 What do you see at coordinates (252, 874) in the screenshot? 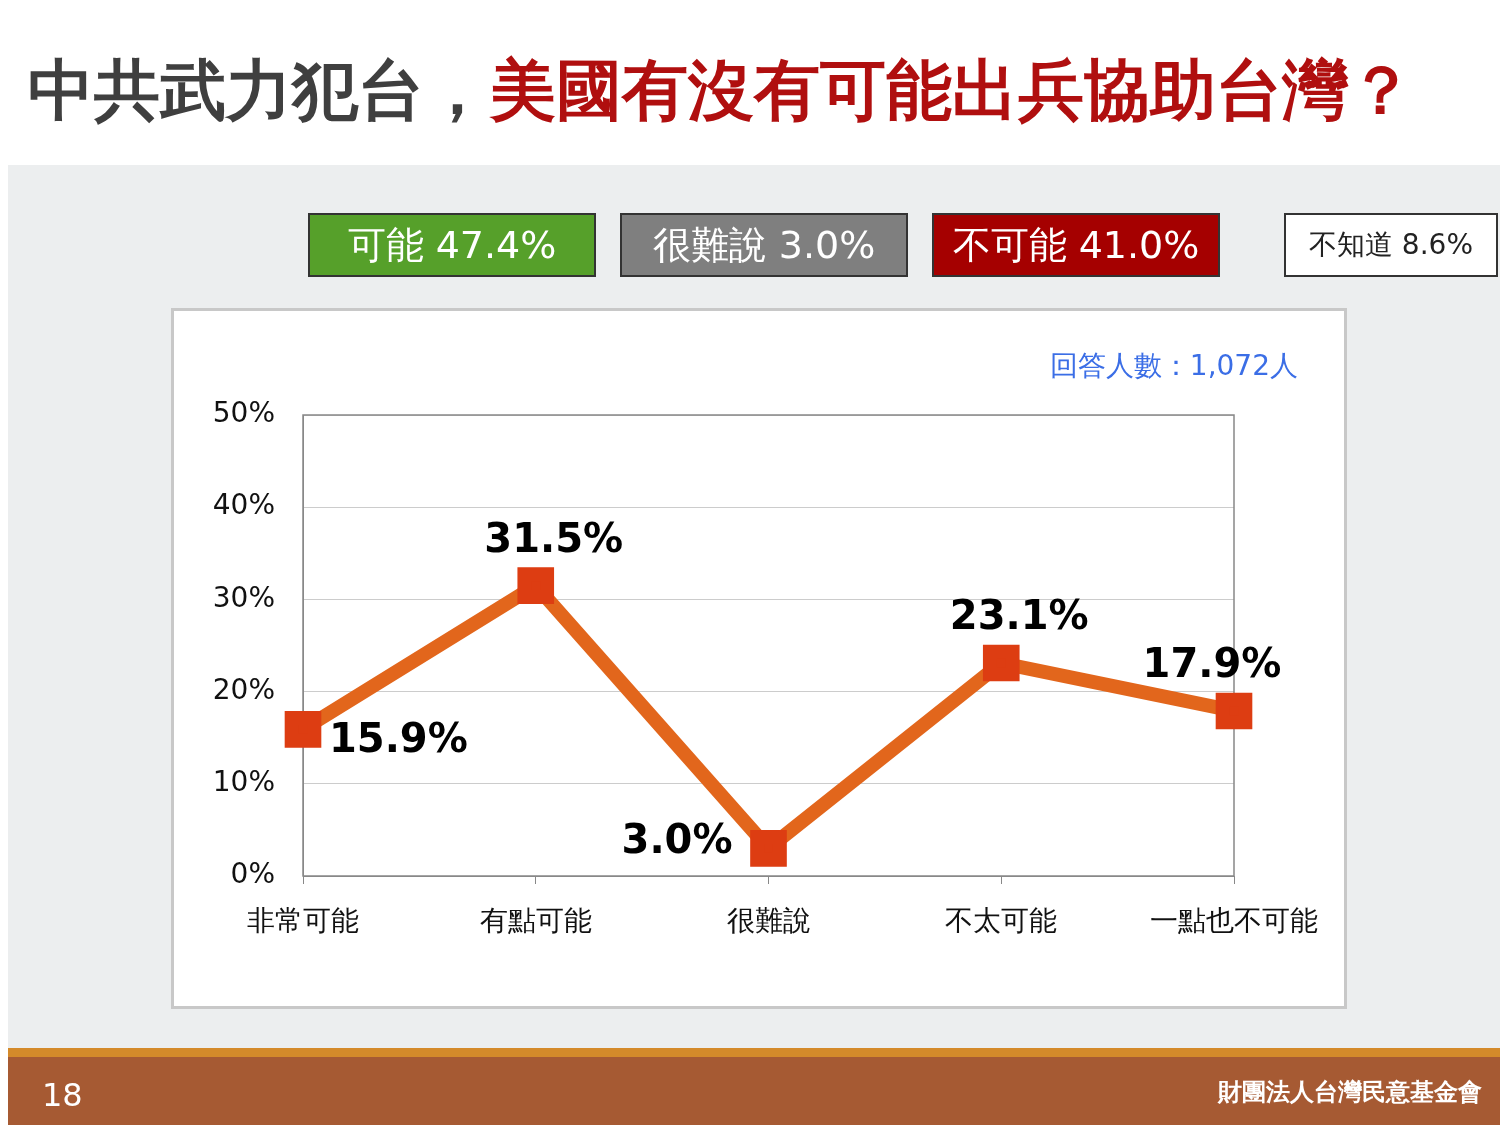
I see `y-tick-label: 0%` at bounding box center [252, 874].